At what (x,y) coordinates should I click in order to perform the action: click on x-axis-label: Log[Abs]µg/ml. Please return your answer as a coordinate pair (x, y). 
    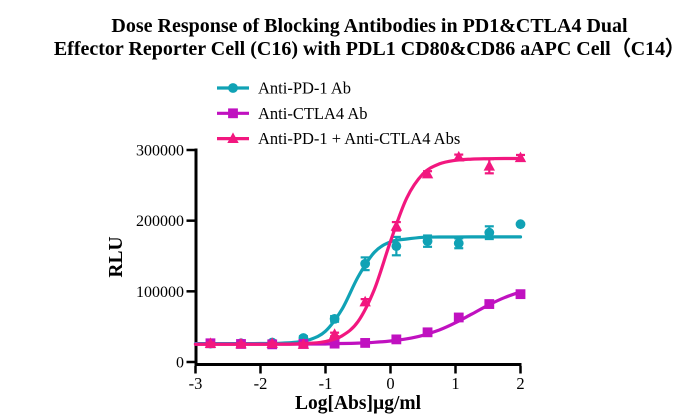
    Looking at the image, I should click on (358, 403).